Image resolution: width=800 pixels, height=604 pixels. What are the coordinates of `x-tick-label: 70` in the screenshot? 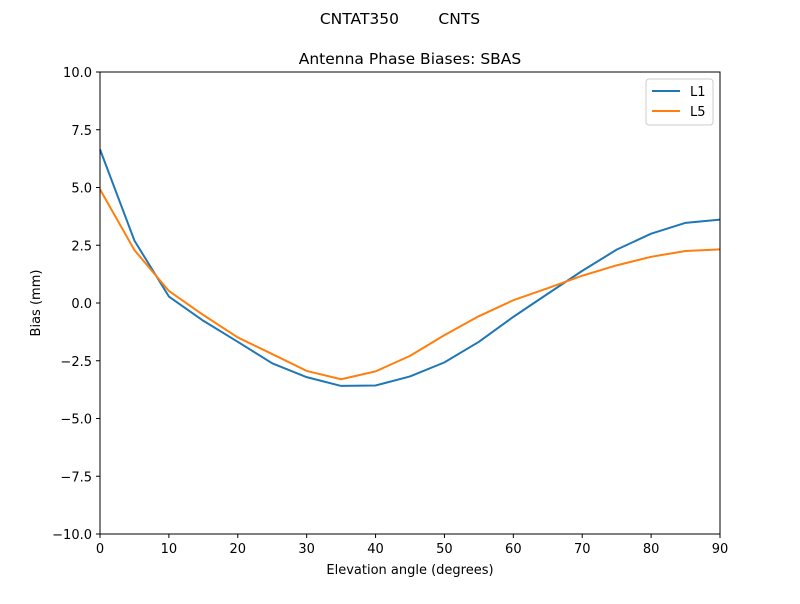 It's located at (582, 549).